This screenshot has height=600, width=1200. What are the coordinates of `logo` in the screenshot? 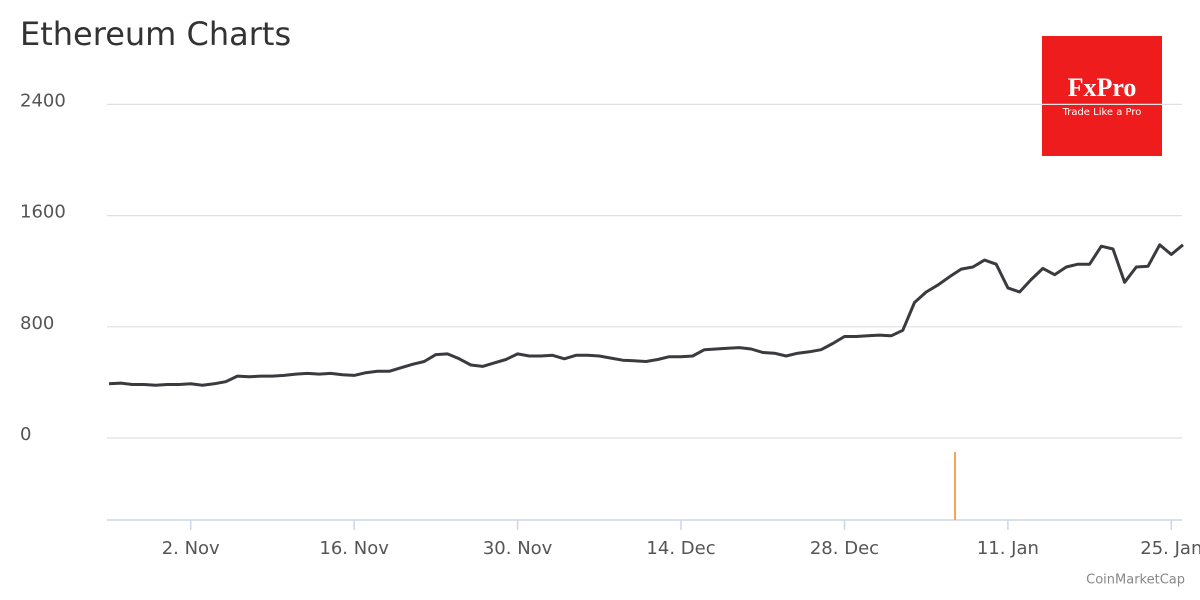 It's located at (1102, 96).